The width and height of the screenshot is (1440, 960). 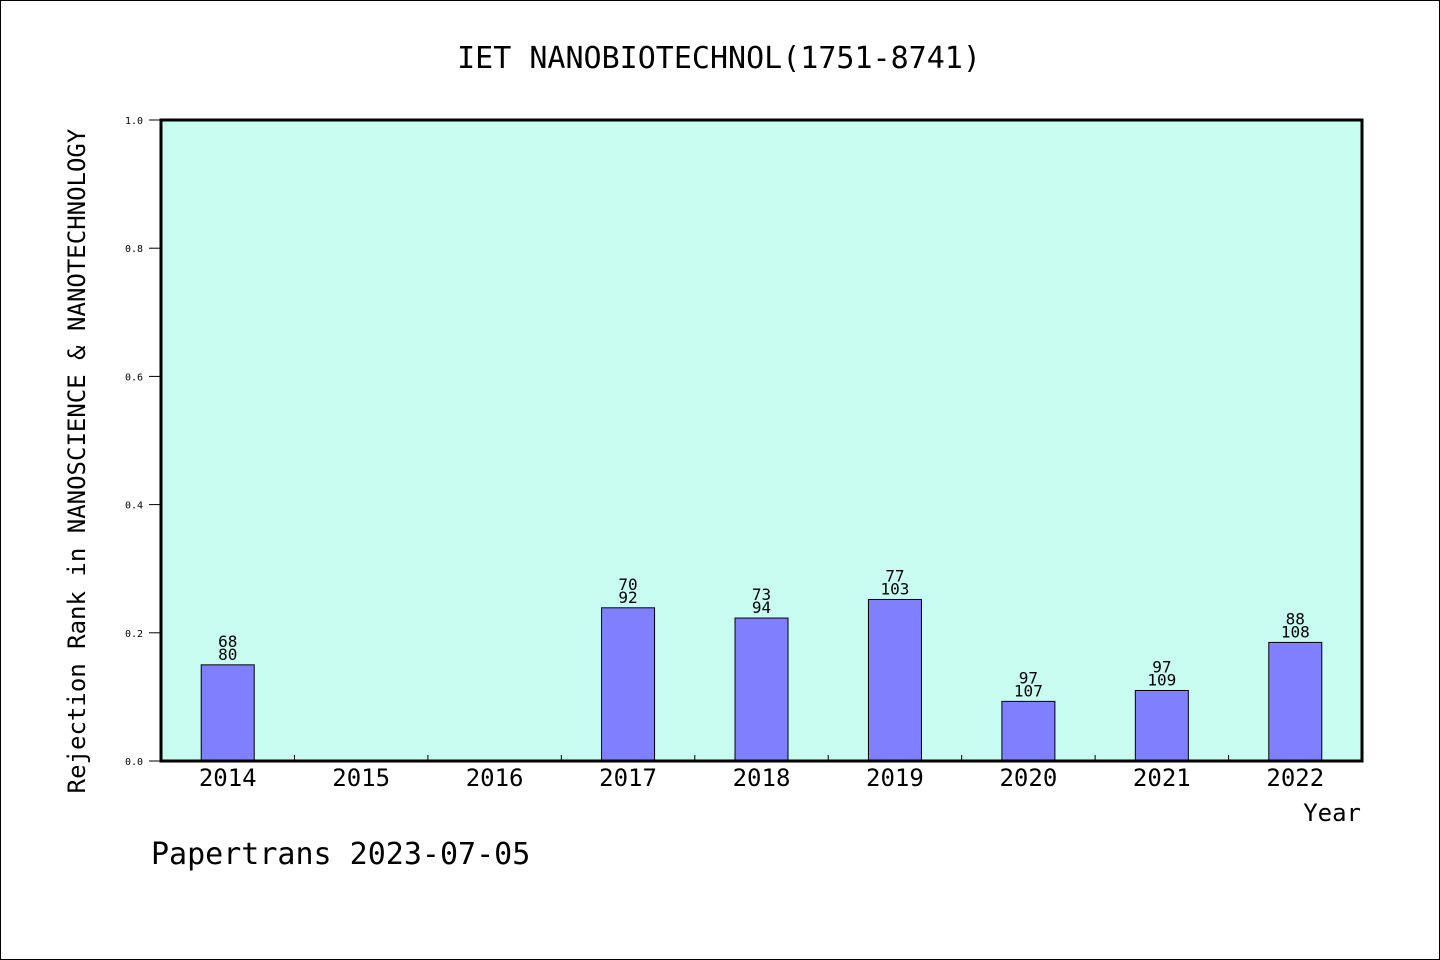 I want to click on total-label: 103, so click(x=894, y=588).